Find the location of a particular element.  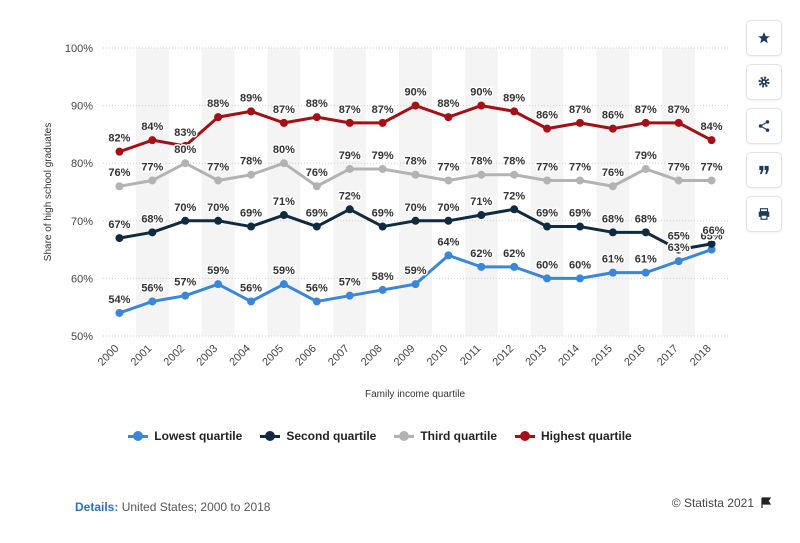

share-button is located at coordinates (764, 126).